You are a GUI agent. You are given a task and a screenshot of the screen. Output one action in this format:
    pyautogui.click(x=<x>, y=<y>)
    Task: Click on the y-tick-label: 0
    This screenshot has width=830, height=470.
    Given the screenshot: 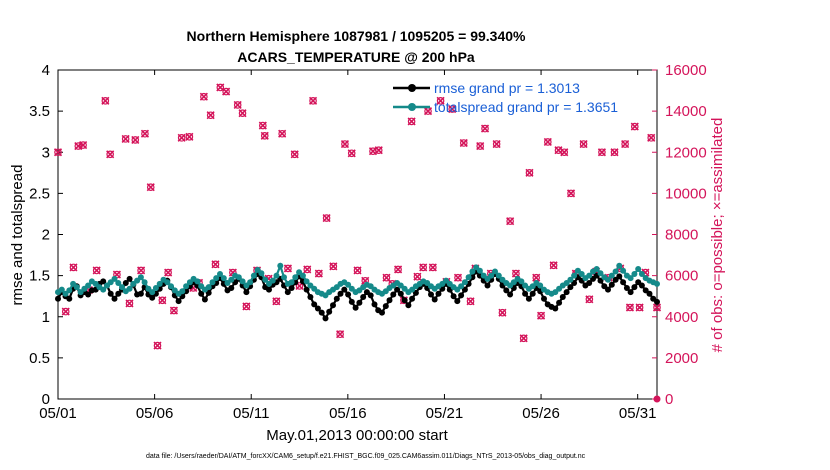 What is the action you would take?
    pyautogui.click(x=46, y=399)
    